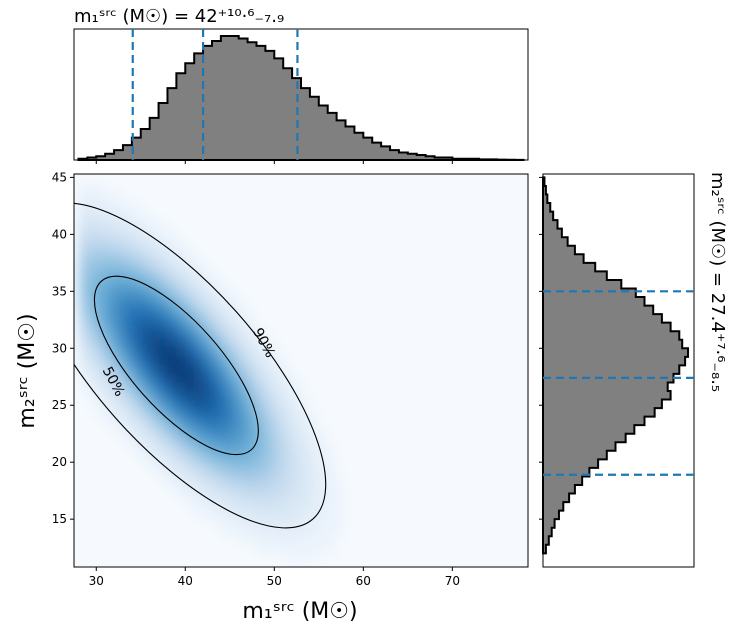 The width and height of the screenshot is (742, 639). What do you see at coordinates (274, 577) in the screenshot?
I see `x-axis-ticks: 30 40 50 60 70` at bounding box center [274, 577].